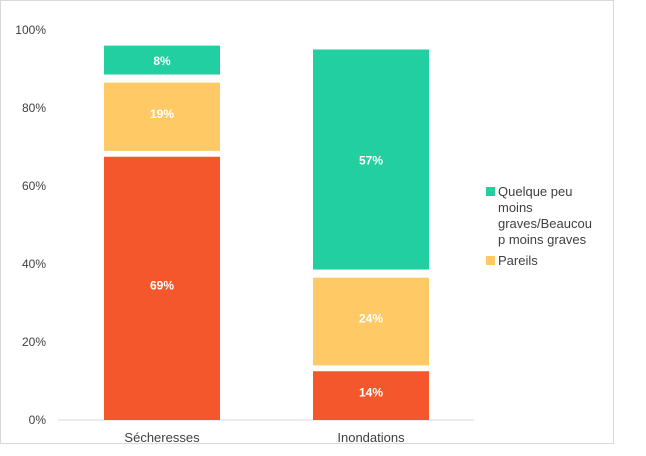 The image size is (646, 456). I want to click on y-tick-label: 80%, so click(34, 108).